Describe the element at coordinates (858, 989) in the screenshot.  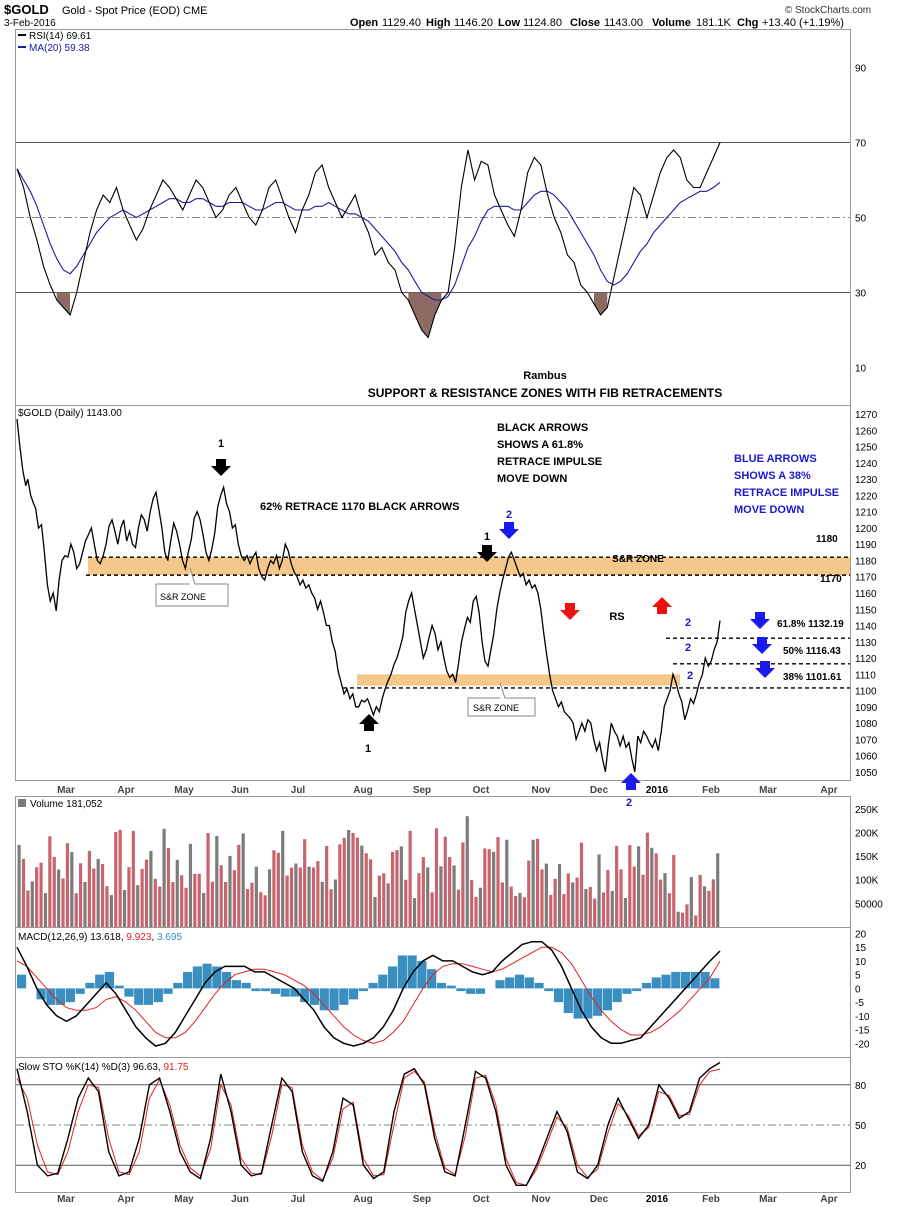
I see `macd-tick-label: 0` at that location.